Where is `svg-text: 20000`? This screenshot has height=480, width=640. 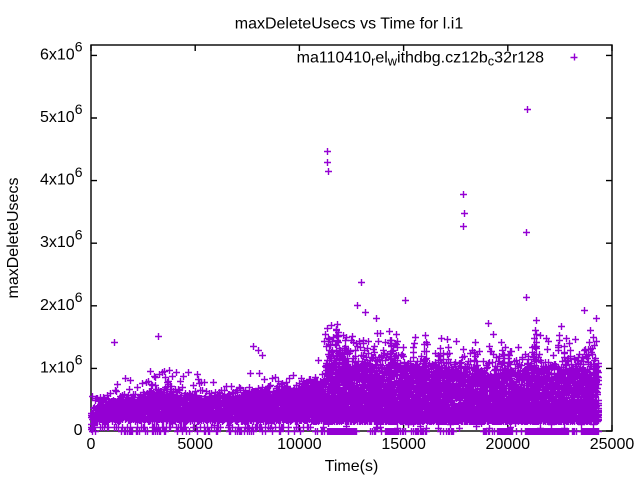
svg-text: 20000 is located at coordinates (508, 444).